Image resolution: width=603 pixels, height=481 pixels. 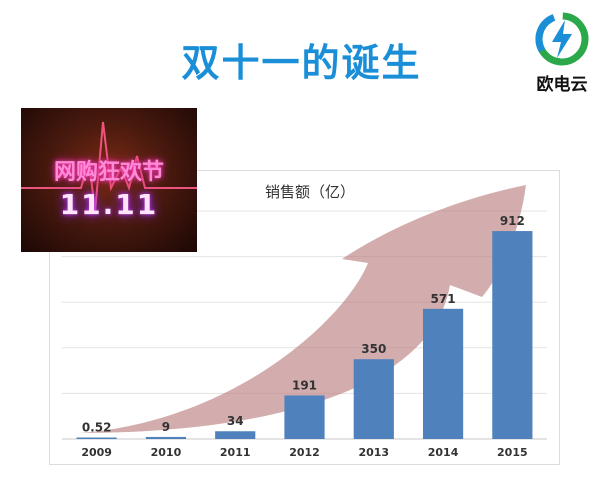 What do you see at coordinates (108, 172) in the screenshot?
I see `promo-text: 网购狂欢节` at bounding box center [108, 172].